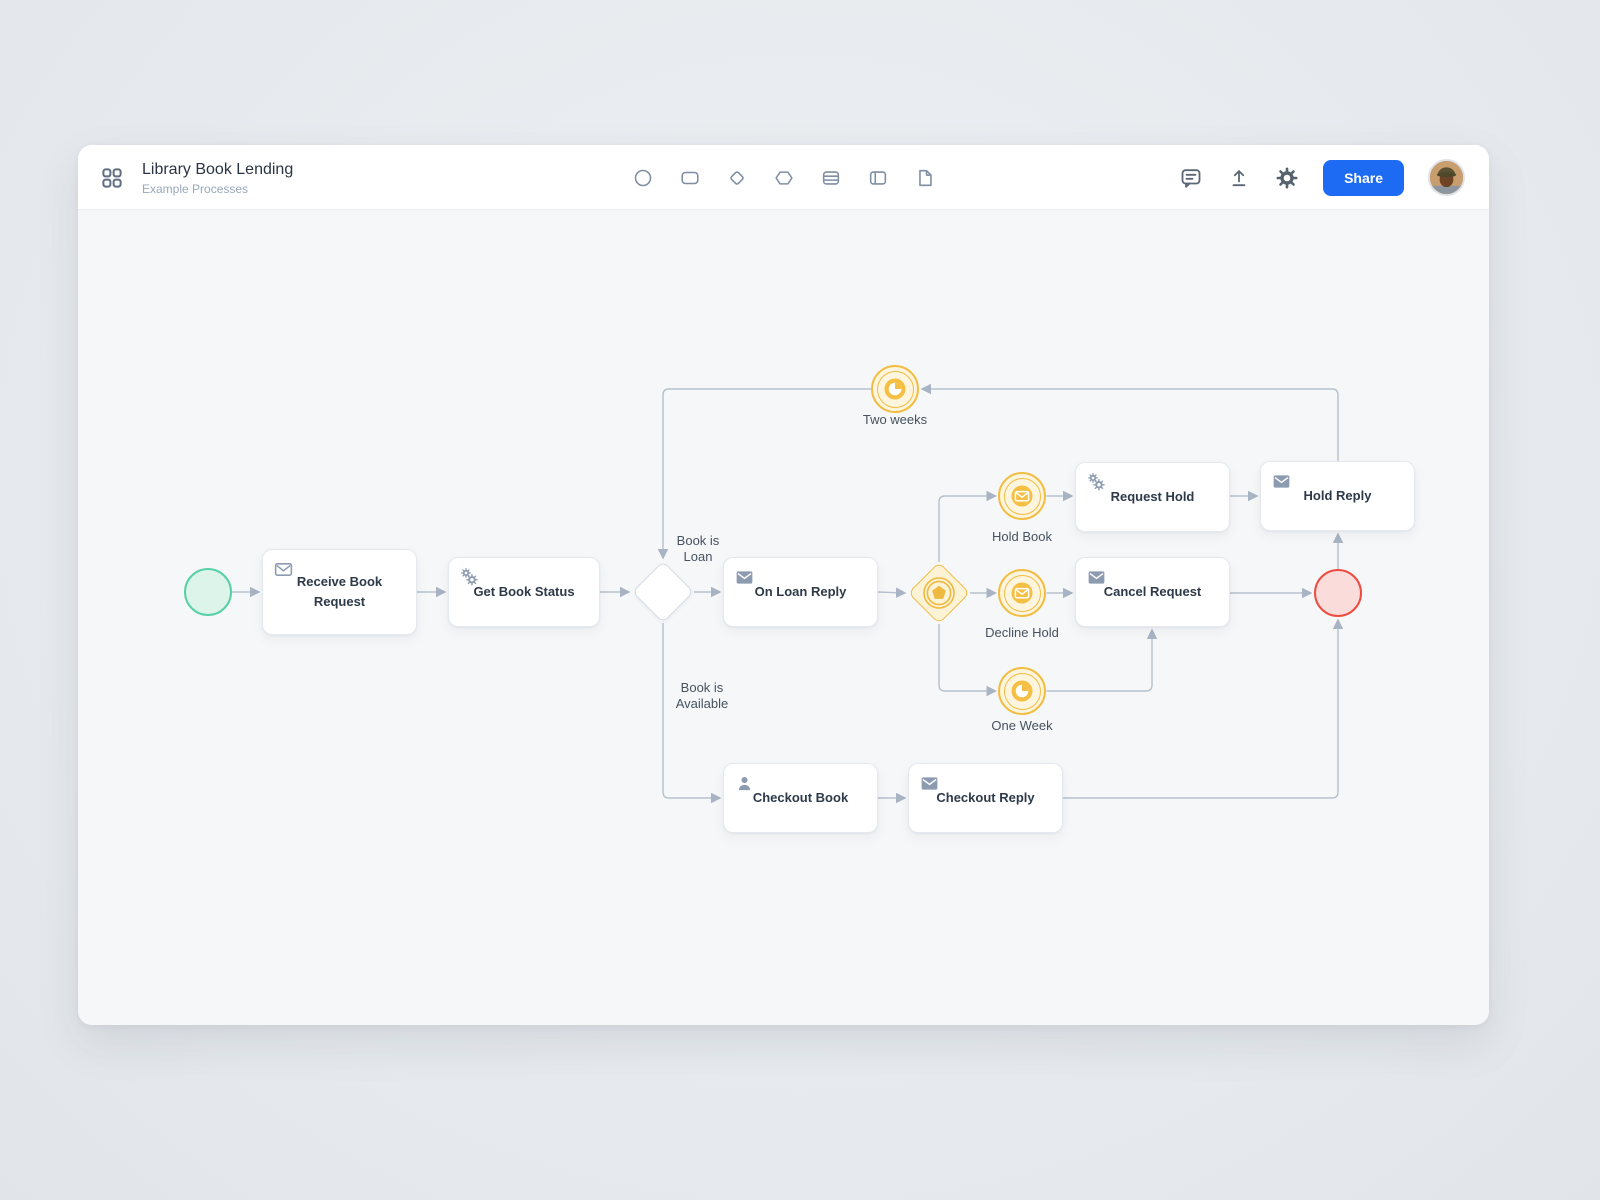 The width and height of the screenshot is (1600, 1200). Describe the element at coordinates (1022, 632) in the screenshot. I see `event-label: Decline Hold` at that location.